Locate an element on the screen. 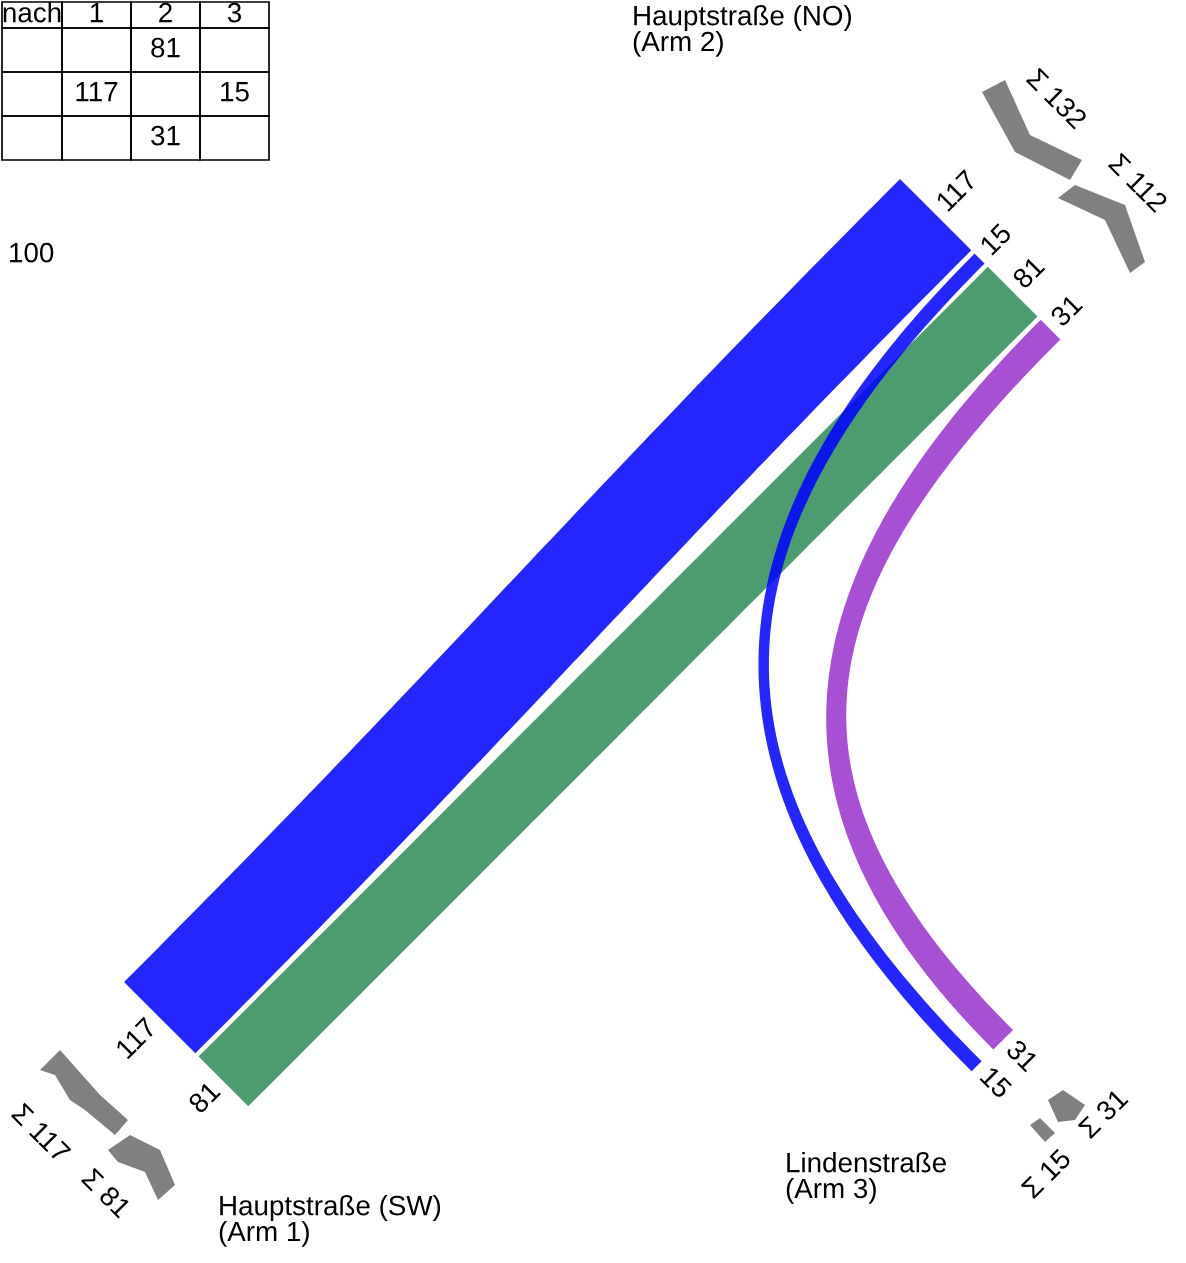 The image size is (1186, 1263). text: Σ 132 is located at coordinates (1057, 98).